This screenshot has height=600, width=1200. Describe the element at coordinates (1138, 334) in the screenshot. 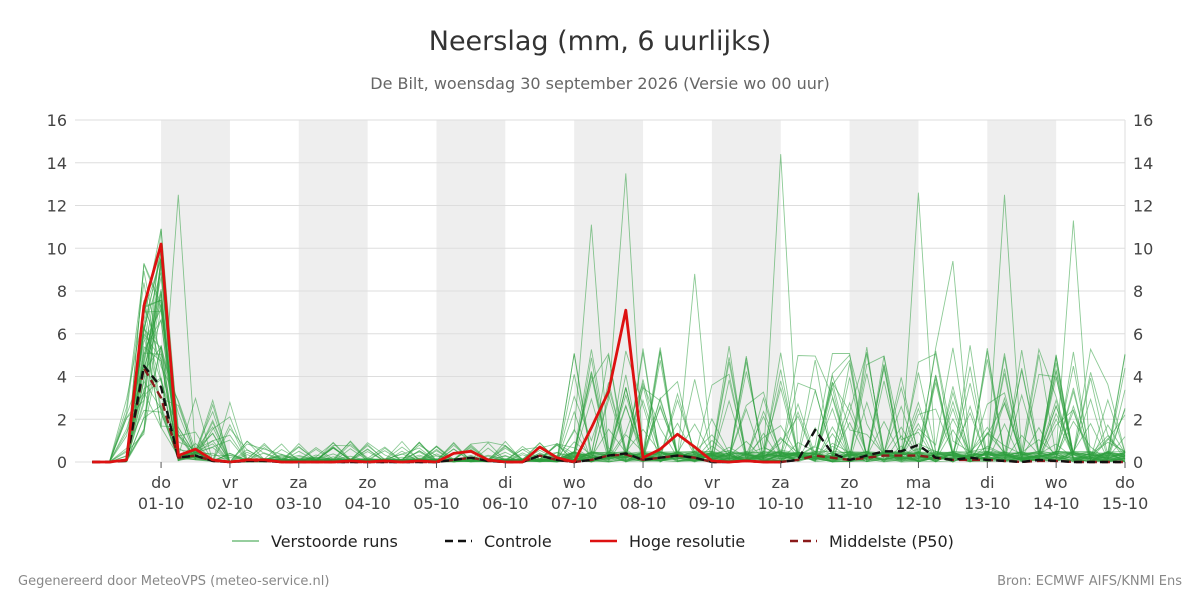

I see `y-tick-right: 6` at that location.